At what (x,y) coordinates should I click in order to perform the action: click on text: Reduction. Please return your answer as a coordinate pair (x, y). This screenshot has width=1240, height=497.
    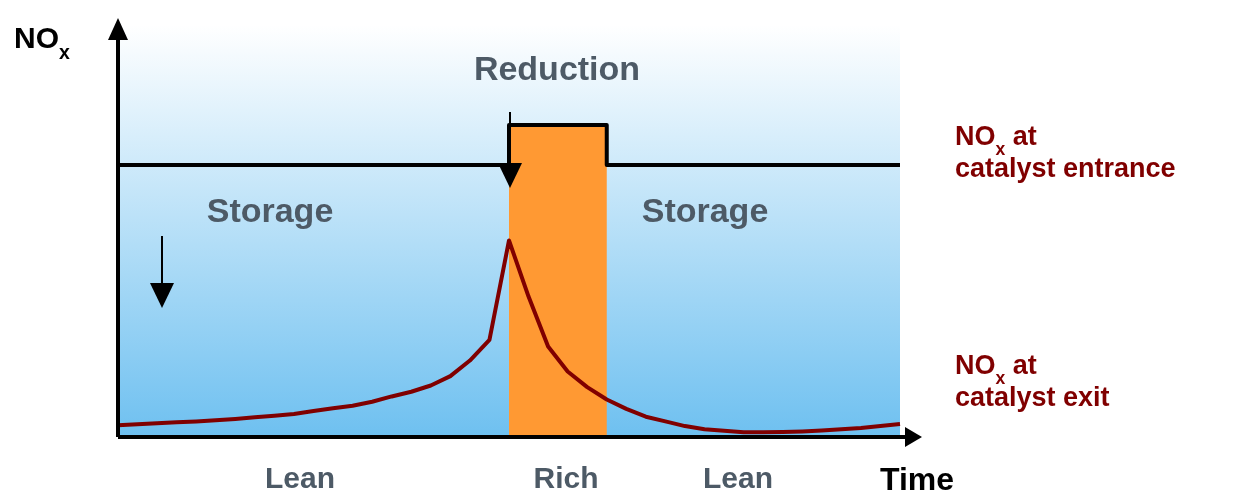
    Looking at the image, I should click on (557, 68).